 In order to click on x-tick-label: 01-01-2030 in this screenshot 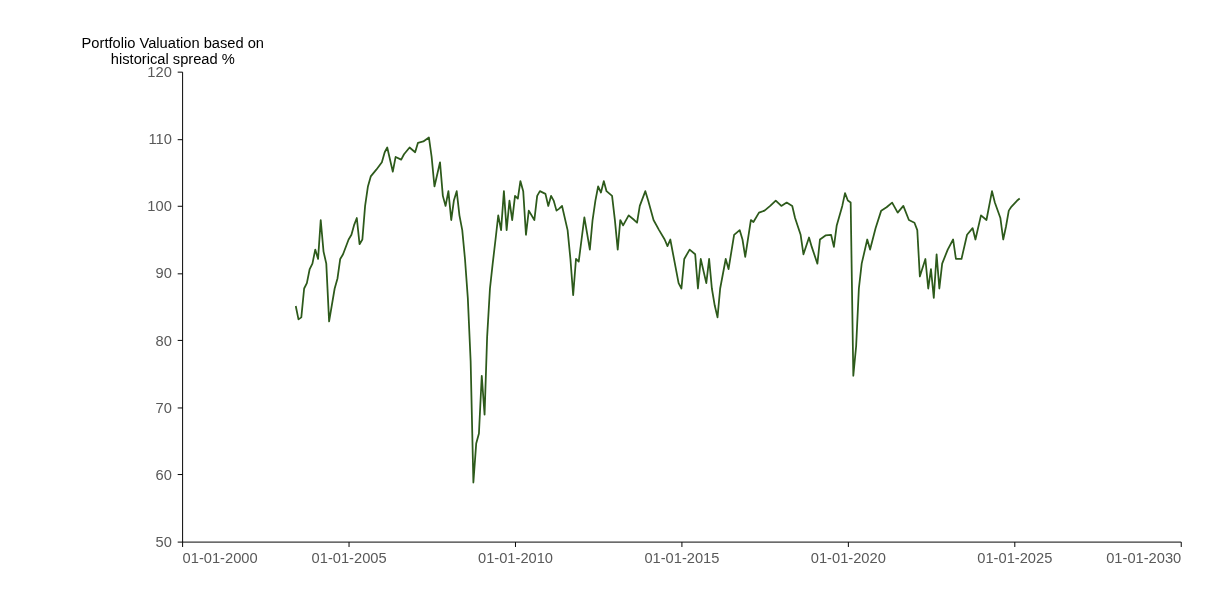, I will do `click(1144, 557)`.